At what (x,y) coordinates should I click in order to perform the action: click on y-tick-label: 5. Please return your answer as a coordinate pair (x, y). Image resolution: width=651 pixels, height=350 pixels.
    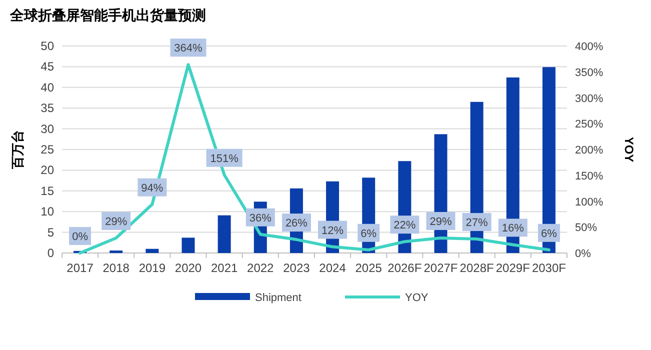
    Looking at the image, I should click on (50, 232).